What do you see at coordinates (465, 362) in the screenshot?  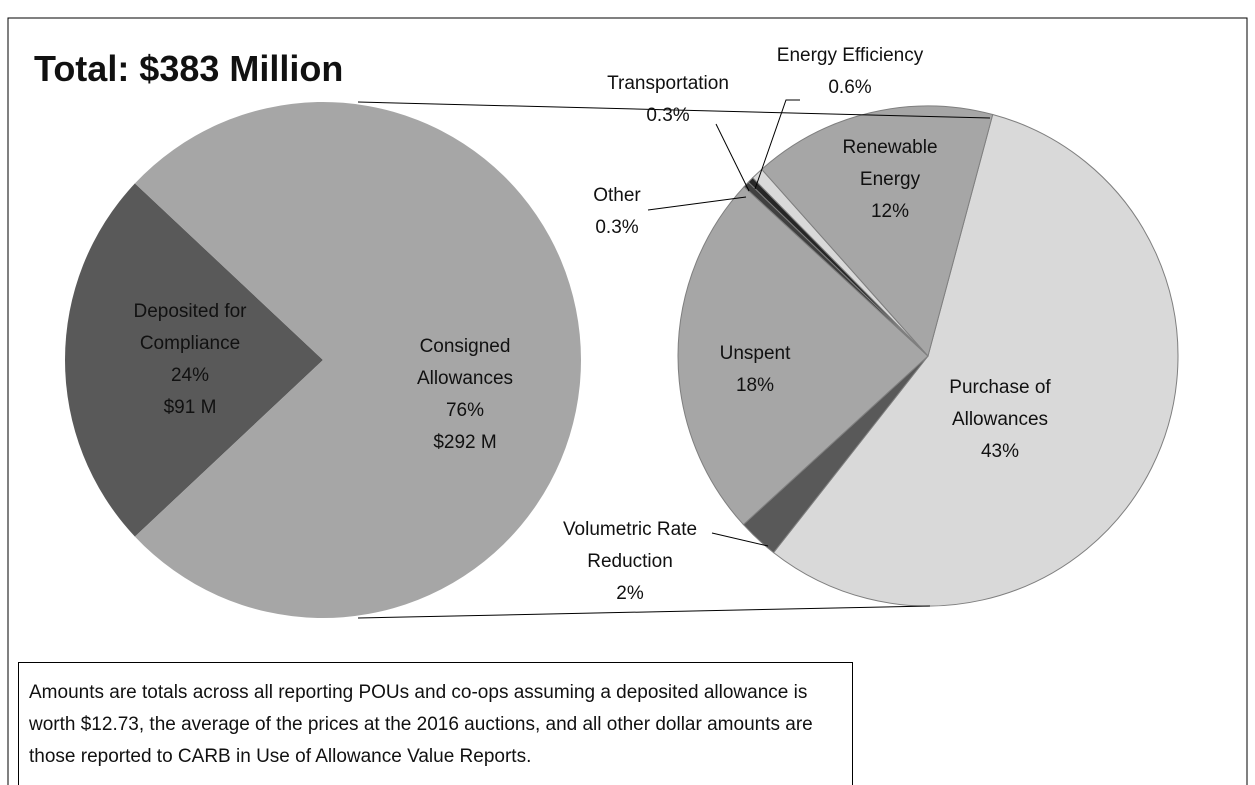 I see `slice-name: Consigned Allowances` at bounding box center [465, 362].